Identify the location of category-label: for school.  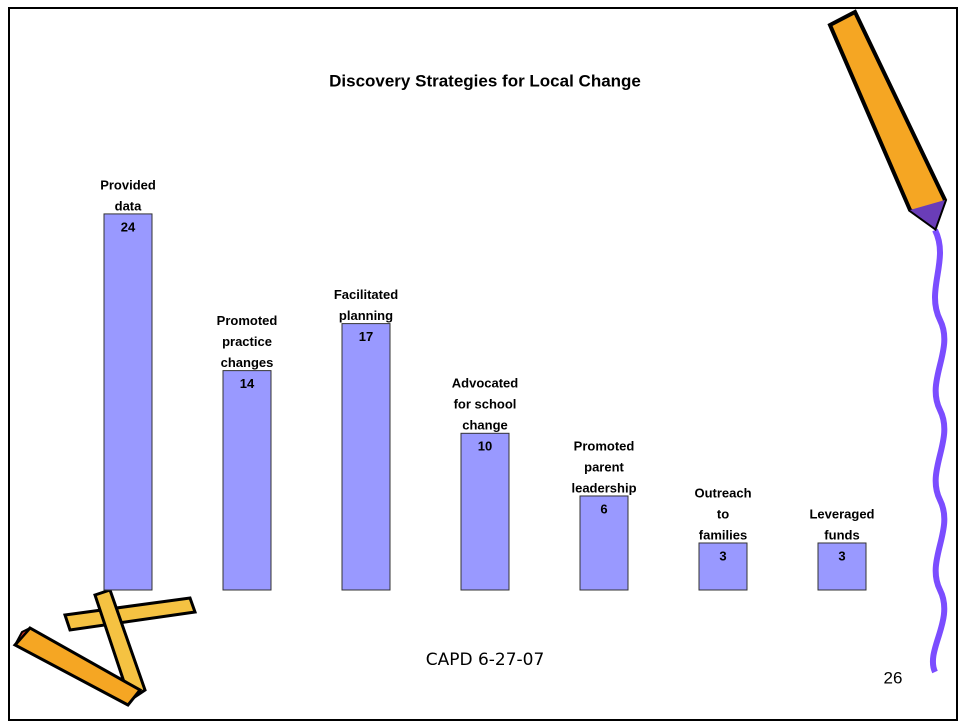
(485, 404).